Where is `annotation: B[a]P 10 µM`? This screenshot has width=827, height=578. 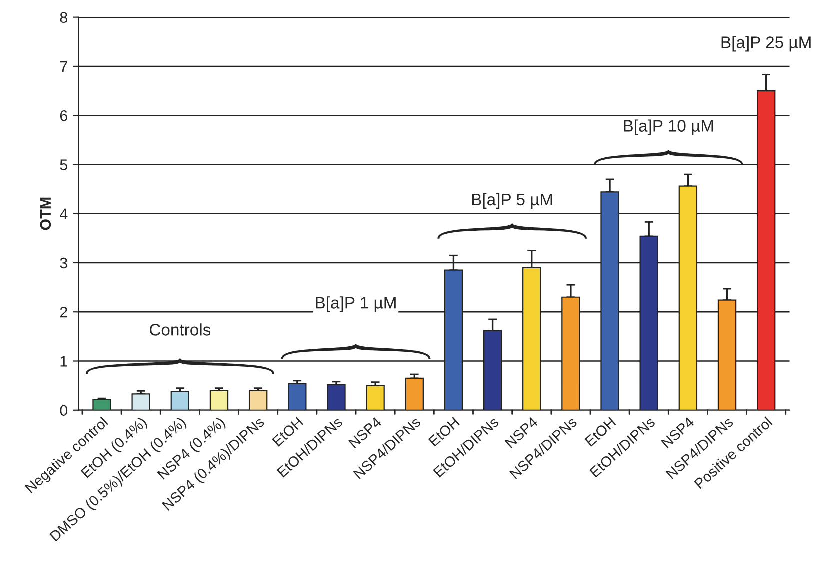
annotation: B[a]P 10 µM is located at coordinates (669, 128).